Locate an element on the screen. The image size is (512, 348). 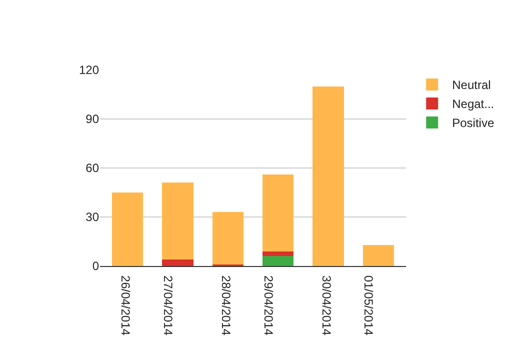
x-tick-label: 27/04/2014 is located at coordinates (167, 305).